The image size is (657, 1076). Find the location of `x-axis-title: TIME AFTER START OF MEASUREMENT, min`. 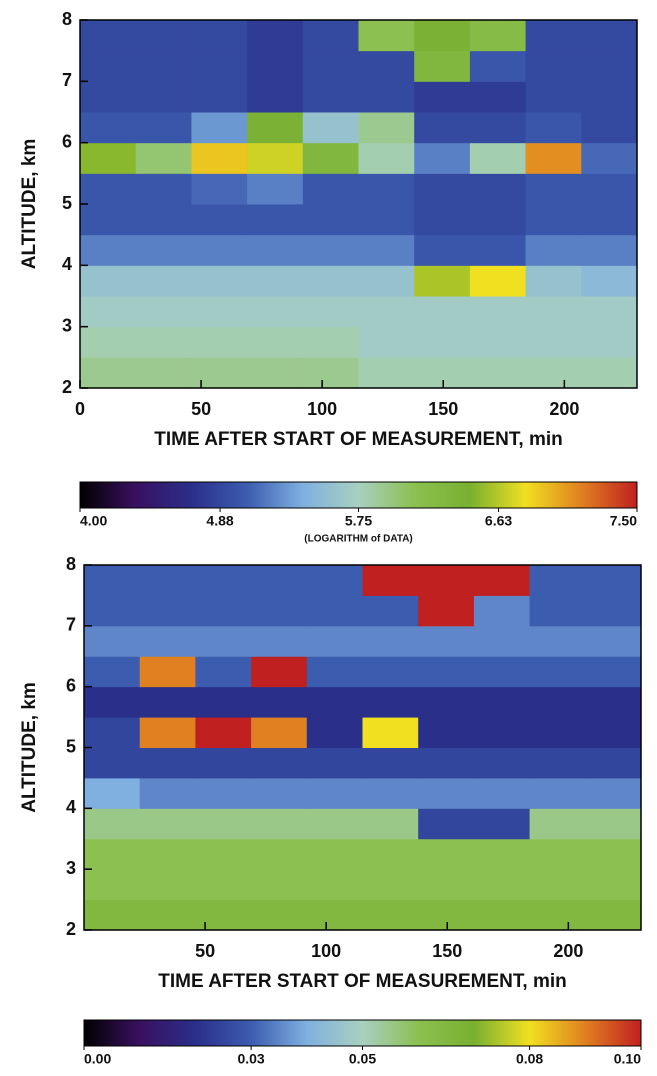

x-axis-title: TIME AFTER START OF MEASUREMENT, min is located at coordinates (358, 439).